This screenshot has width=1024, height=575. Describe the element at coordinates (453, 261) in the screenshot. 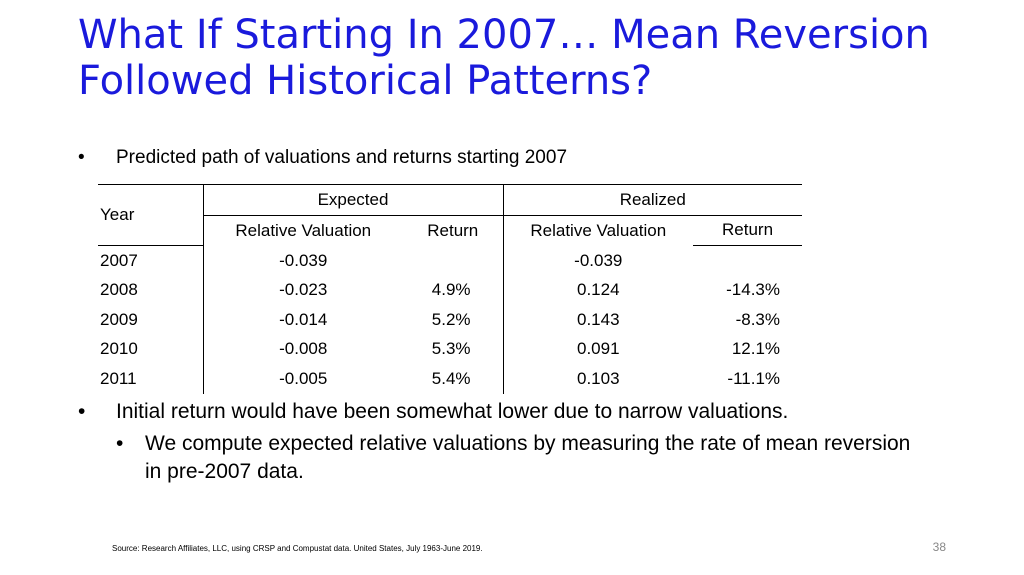

I see `expected-return-cell` at that location.